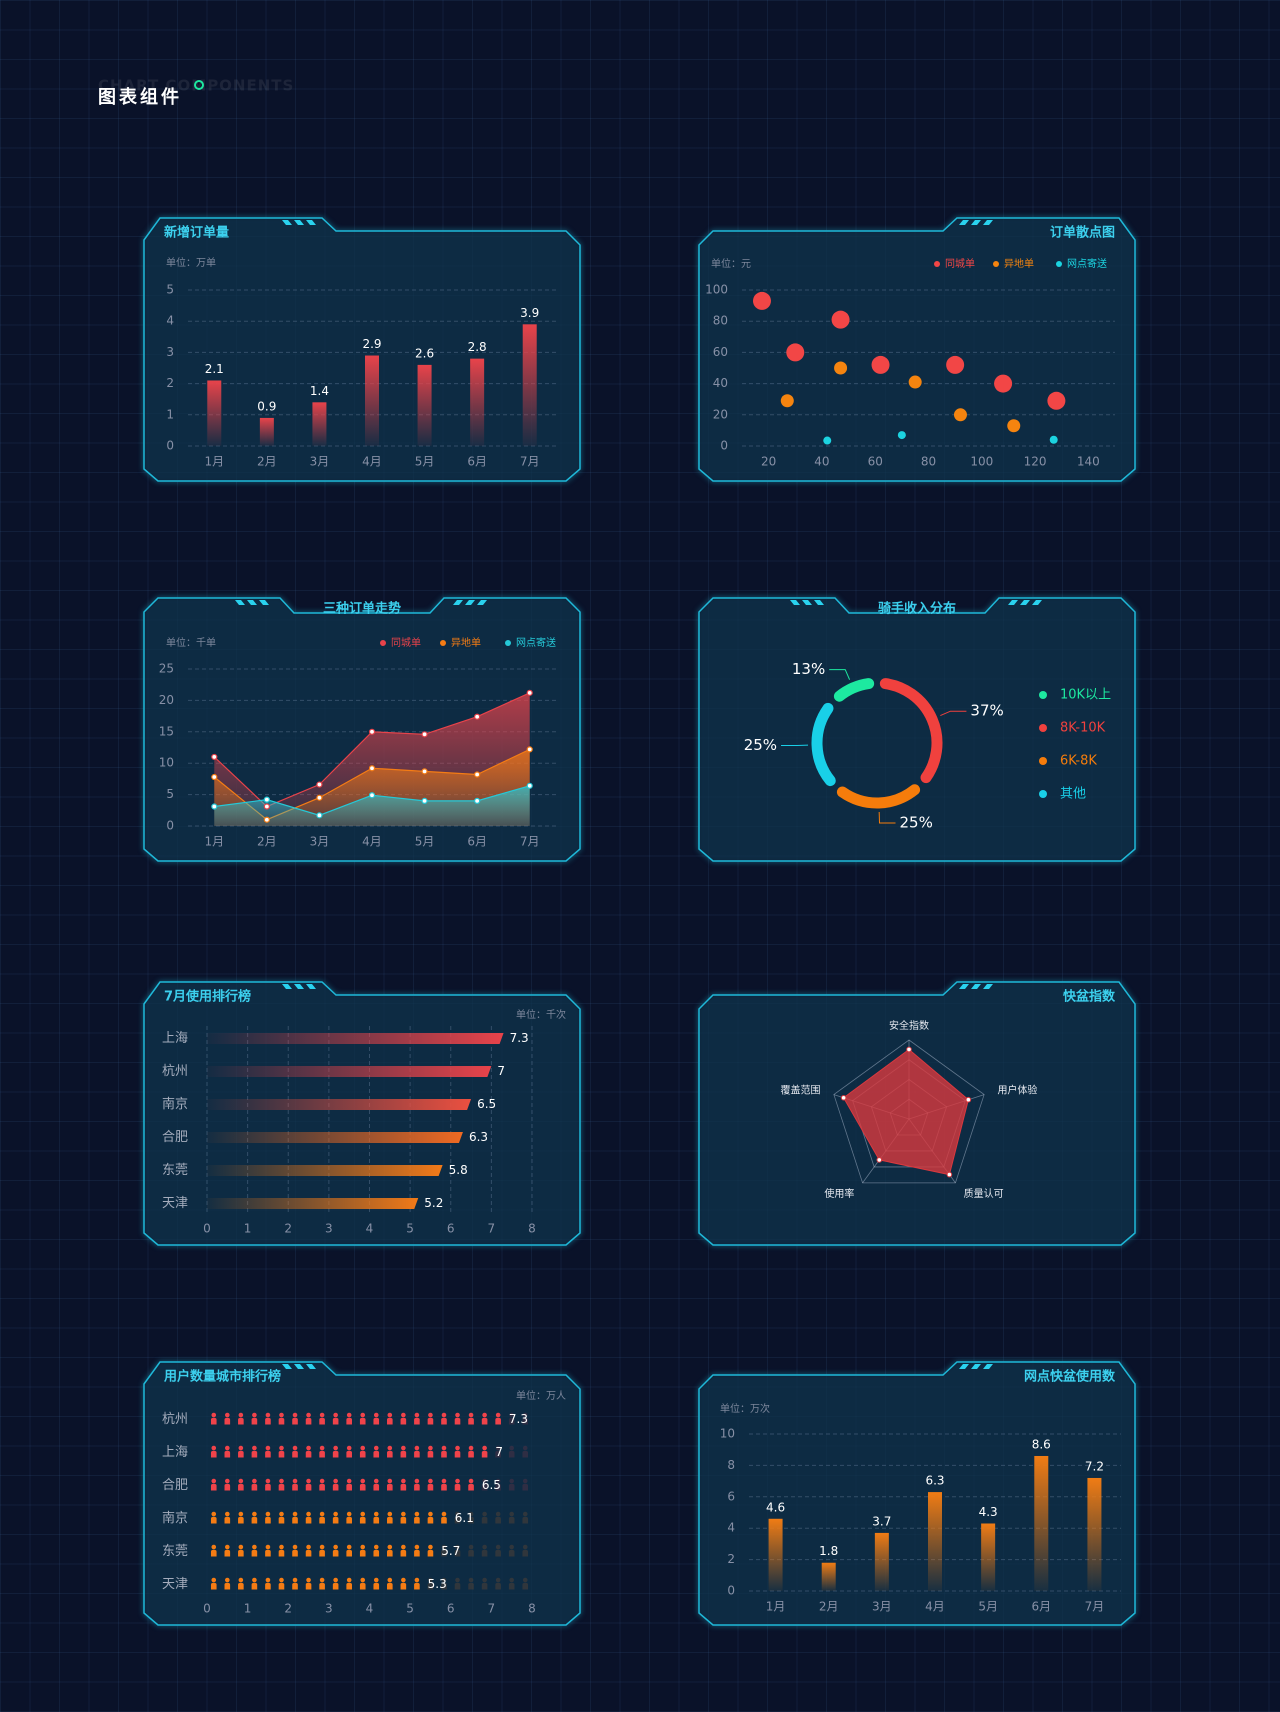 This screenshot has height=1712, width=1280. I want to click on x-tick-label: 4, so click(370, 1609).